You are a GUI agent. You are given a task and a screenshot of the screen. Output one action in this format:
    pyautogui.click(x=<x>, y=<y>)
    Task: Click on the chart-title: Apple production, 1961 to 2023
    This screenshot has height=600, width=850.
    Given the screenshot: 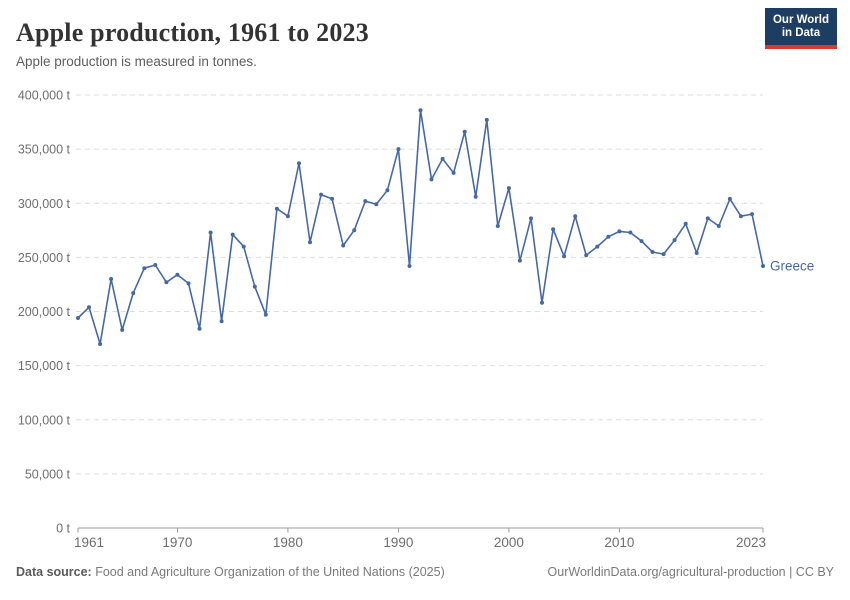 What is the action you would take?
    pyautogui.click(x=192, y=32)
    